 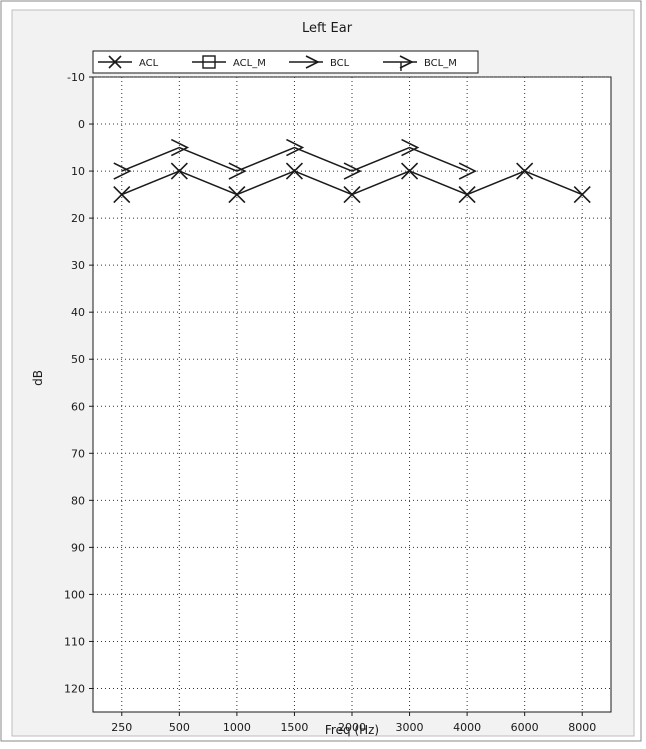 What do you see at coordinates (237, 727) in the screenshot?
I see `x-tick-label: 1000` at bounding box center [237, 727].